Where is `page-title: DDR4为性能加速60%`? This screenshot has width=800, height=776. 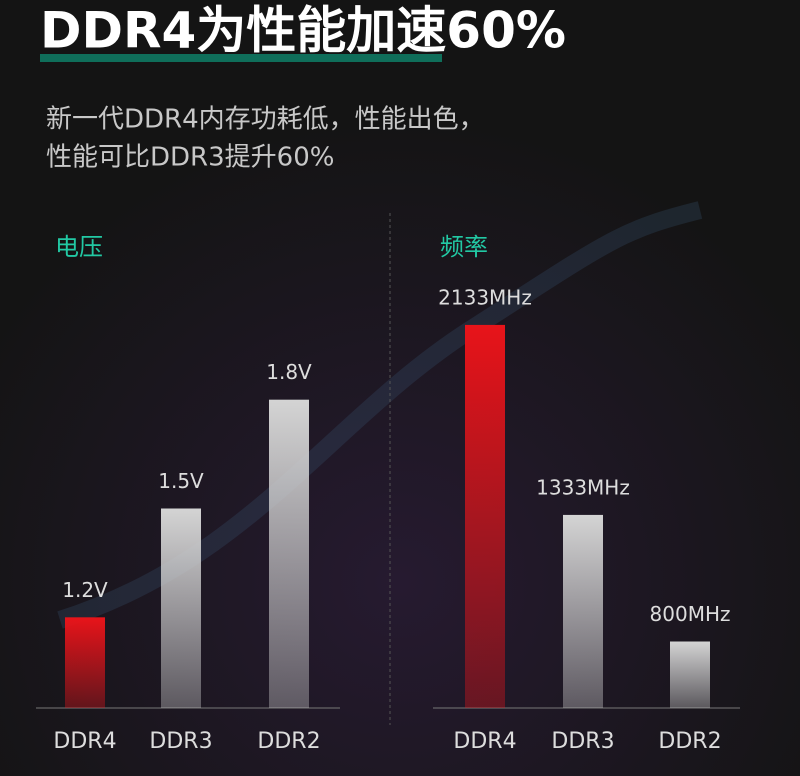
page-title: DDR4为性能加速60% is located at coordinates (303, 31).